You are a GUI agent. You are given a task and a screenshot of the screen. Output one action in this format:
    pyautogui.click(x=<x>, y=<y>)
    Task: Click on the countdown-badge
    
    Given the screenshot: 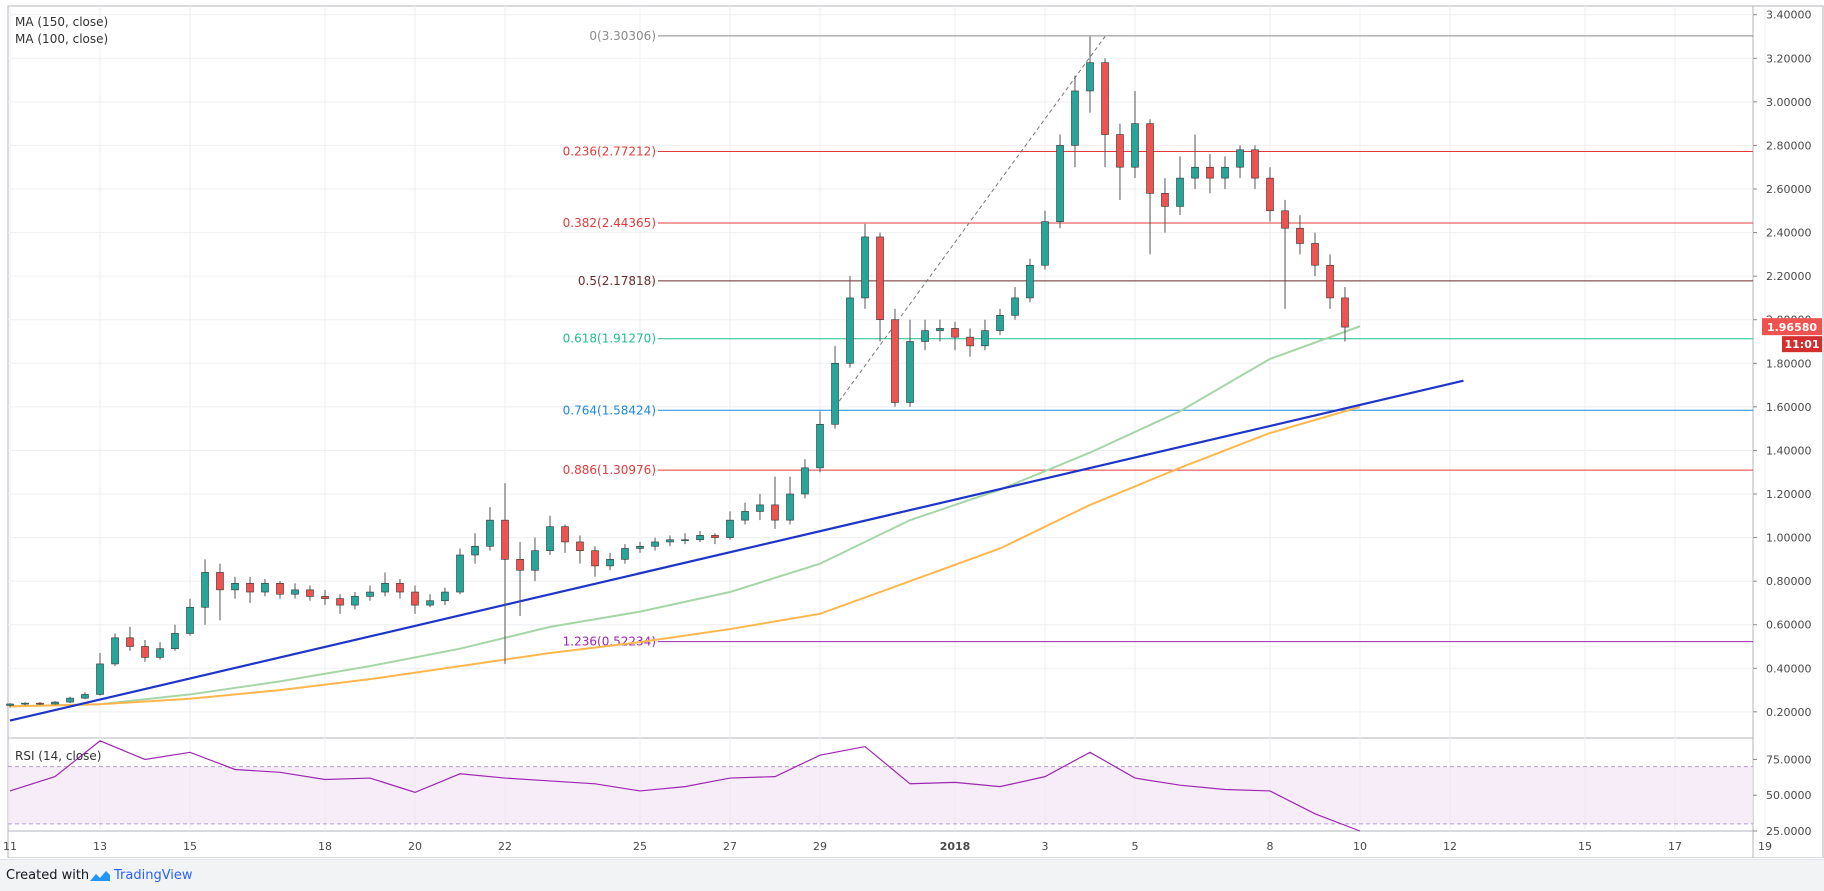 What is the action you would take?
    pyautogui.click(x=1802, y=344)
    